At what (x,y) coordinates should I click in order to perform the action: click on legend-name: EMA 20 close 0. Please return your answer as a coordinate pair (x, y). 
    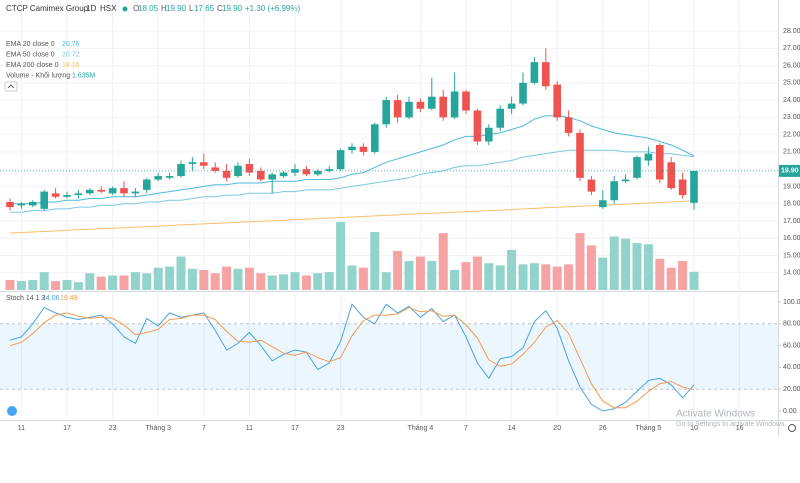
    Looking at the image, I should click on (30, 44).